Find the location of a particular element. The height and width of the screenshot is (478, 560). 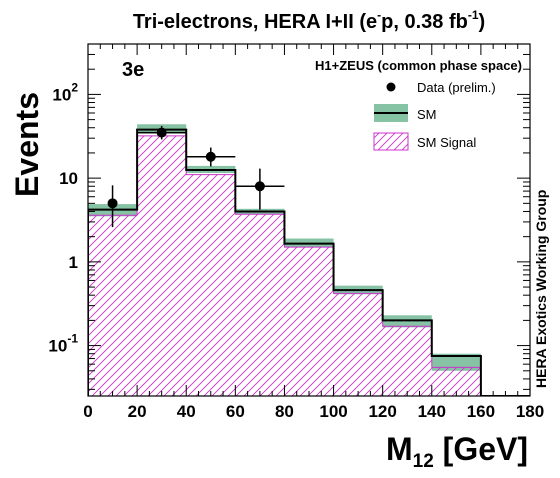

legend: Data (prelim.) SM SM Signal is located at coordinates (434, 115).